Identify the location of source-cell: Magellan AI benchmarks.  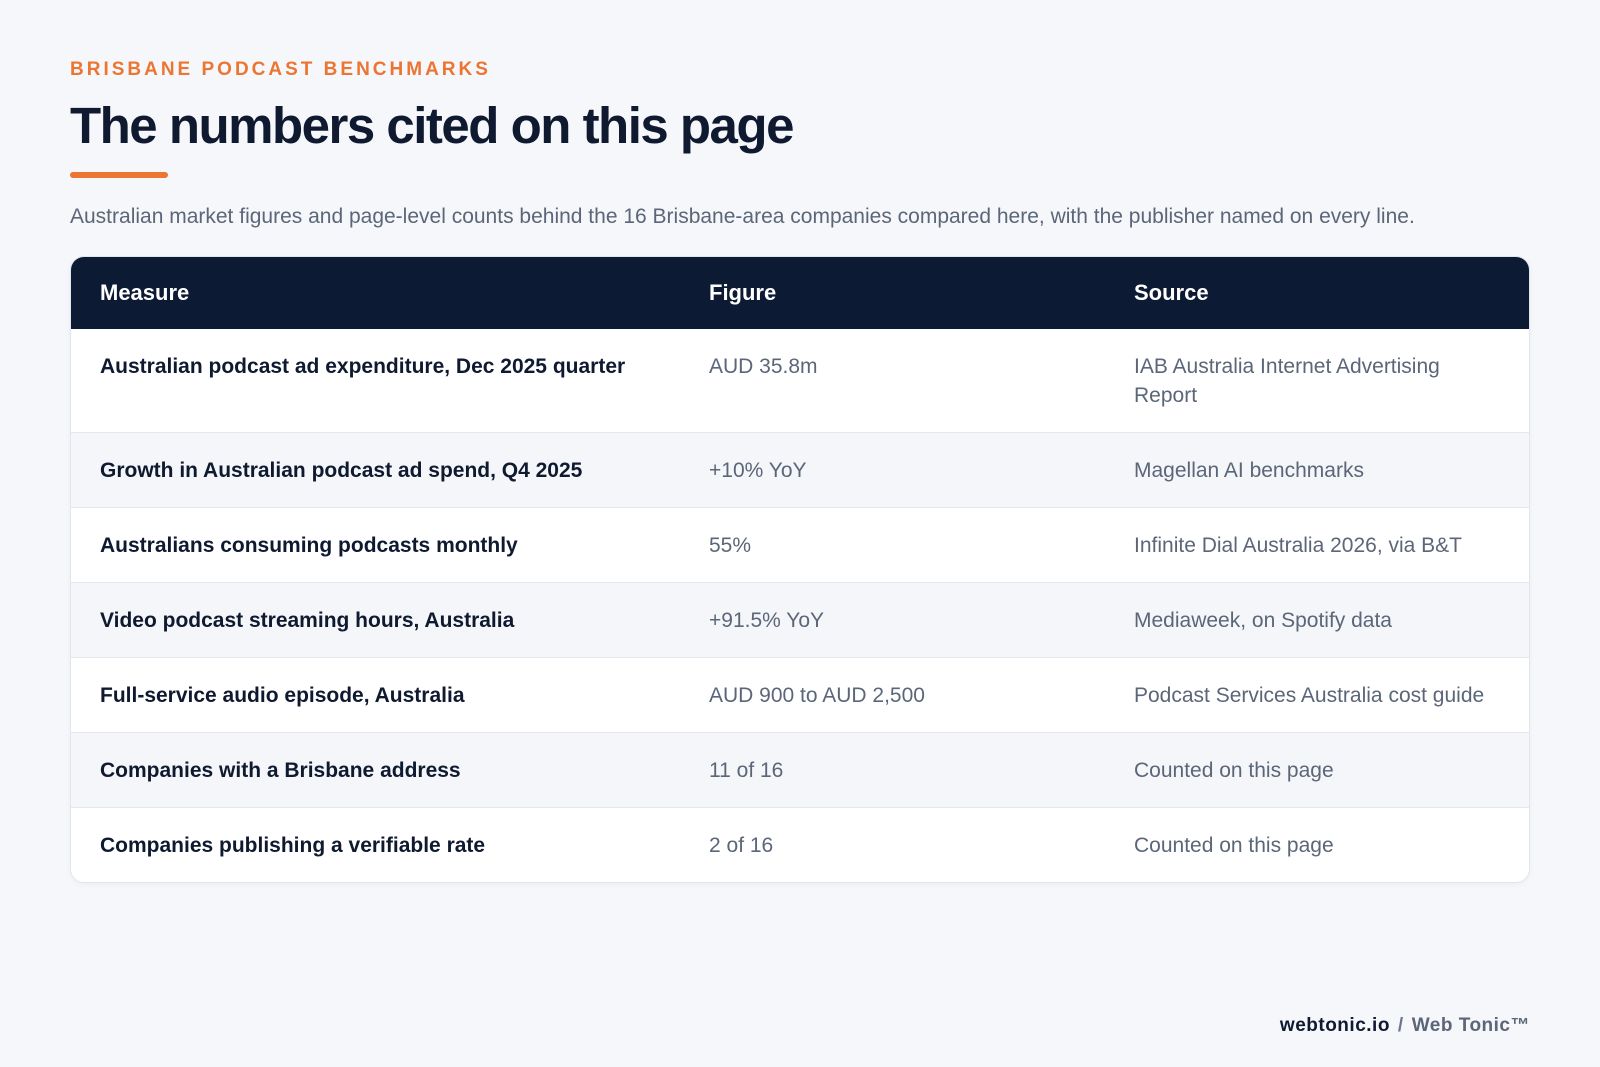
(1249, 470).